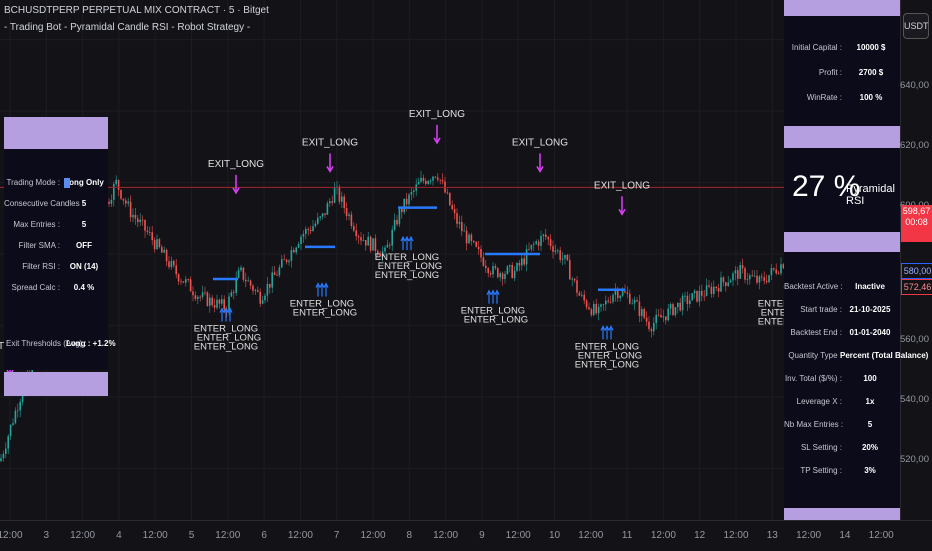  I want to click on panel-row-label: WinRate :, so click(824, 97).